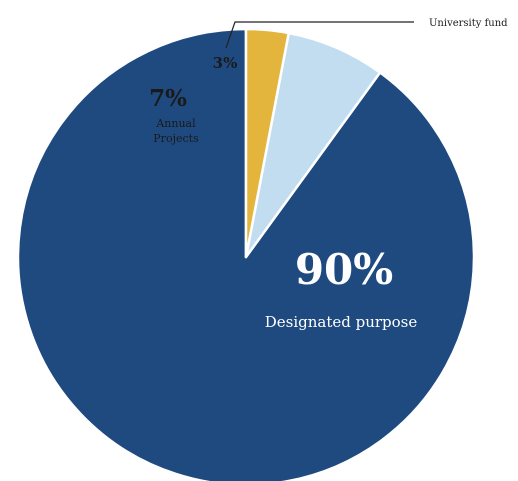 Image resolution: width=518 pixels, height=481 pixels. I want to click on slice-label-university: University fund, so click(468, 23).